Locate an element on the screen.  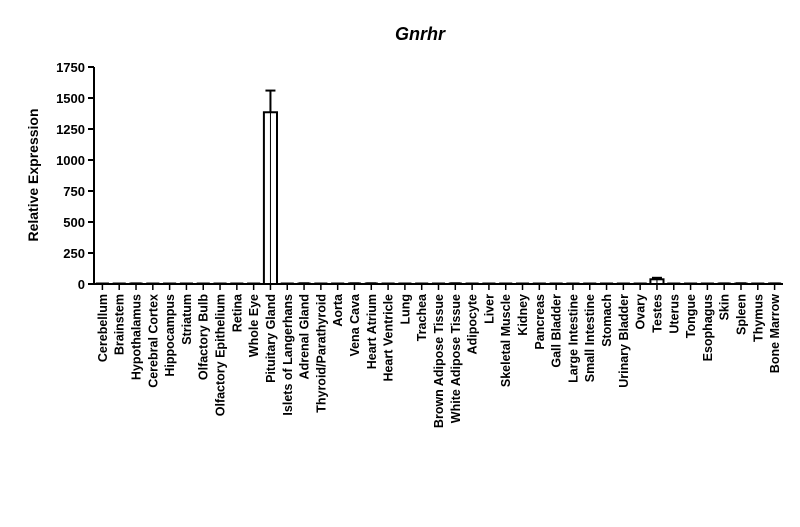
x-tick-label: Trachea is located at coordinates (422, 317).